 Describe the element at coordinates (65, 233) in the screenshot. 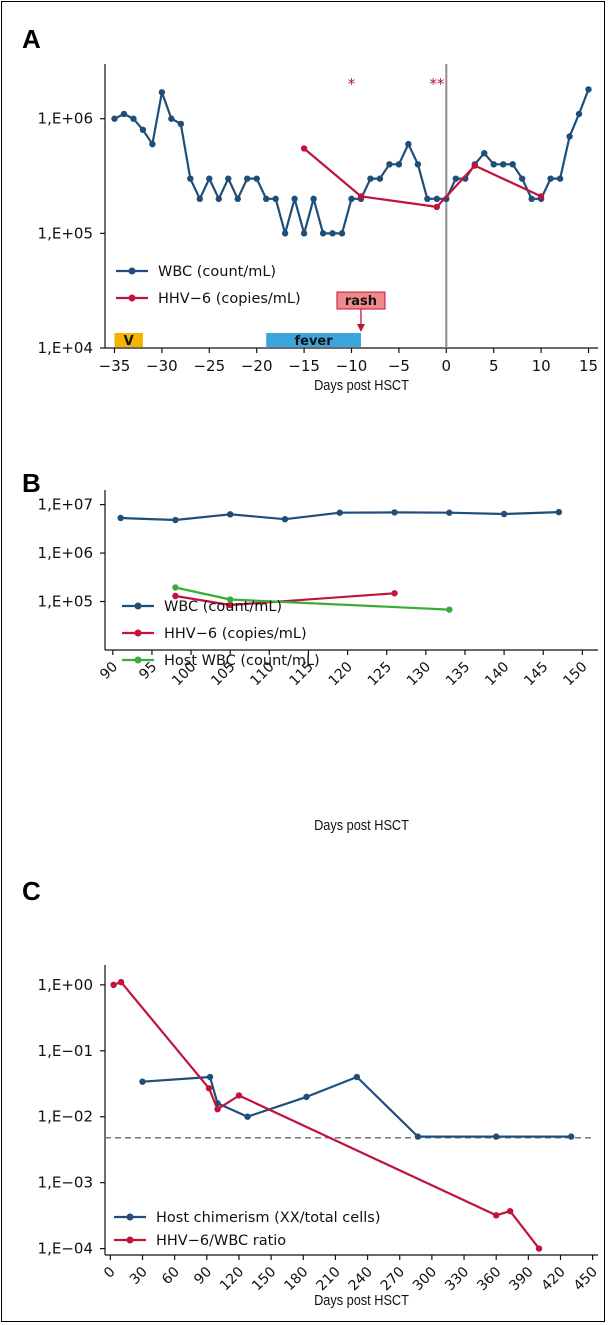

I see `y-tick-label-a: 1,E+05` at that location.